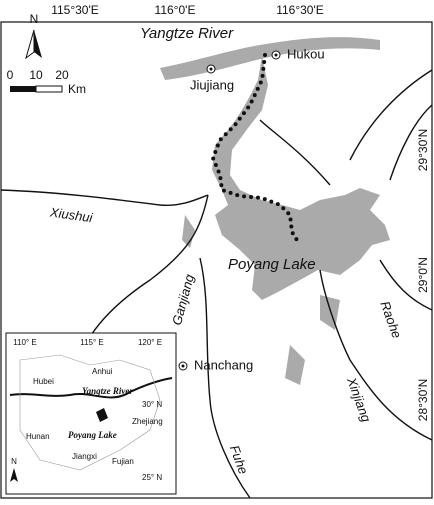 Image resolution: width=434 pixels, height=505 pixels. What do you see at coordinates (306, 53) in the screenshot?
I see `place-label: Hukou` at bounding box center [306, 53].